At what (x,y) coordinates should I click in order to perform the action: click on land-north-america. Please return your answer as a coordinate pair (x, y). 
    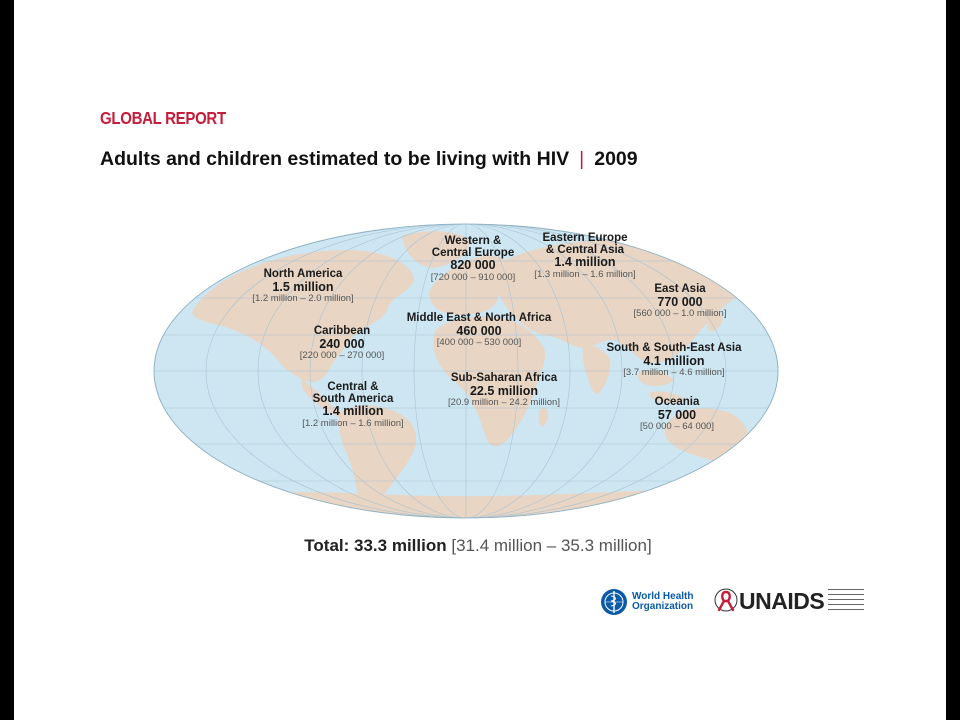
    Looking at the image, I should click on (303, 315).